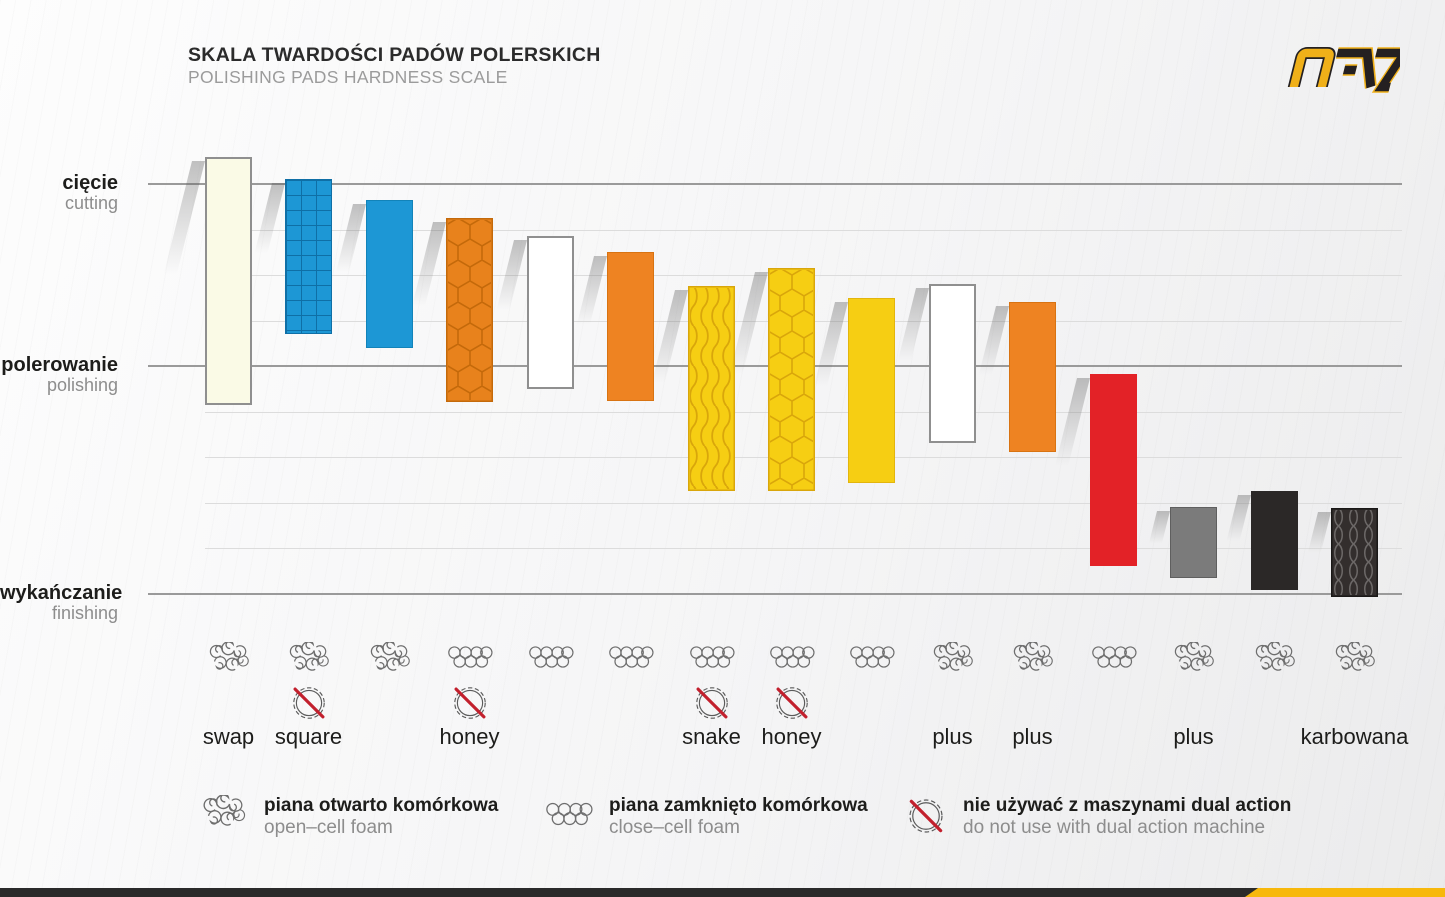  What do you see at coordinates (550, 312) in the screenshot?
I see `pad-bar-col5` at bounding box center [550, 312].